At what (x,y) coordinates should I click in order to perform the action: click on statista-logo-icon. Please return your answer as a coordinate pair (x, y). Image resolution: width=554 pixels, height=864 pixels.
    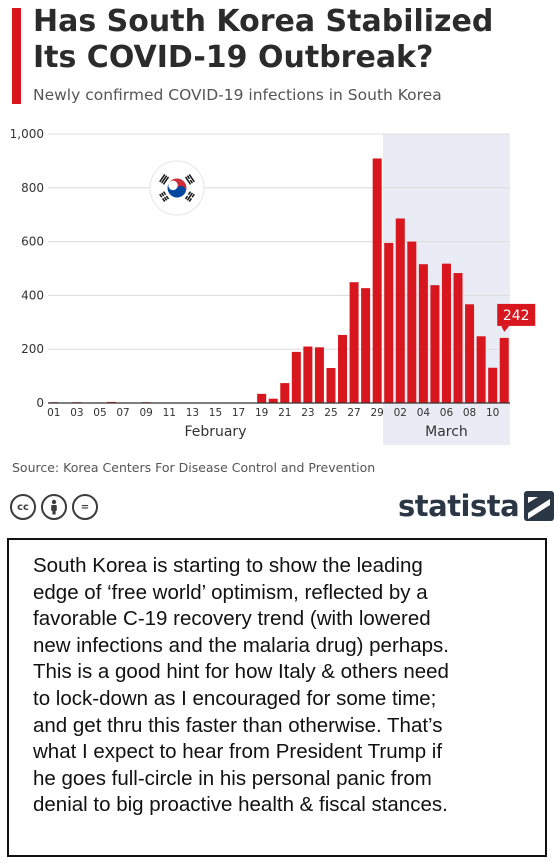
    Looking at the image, I should click on (539, 506).